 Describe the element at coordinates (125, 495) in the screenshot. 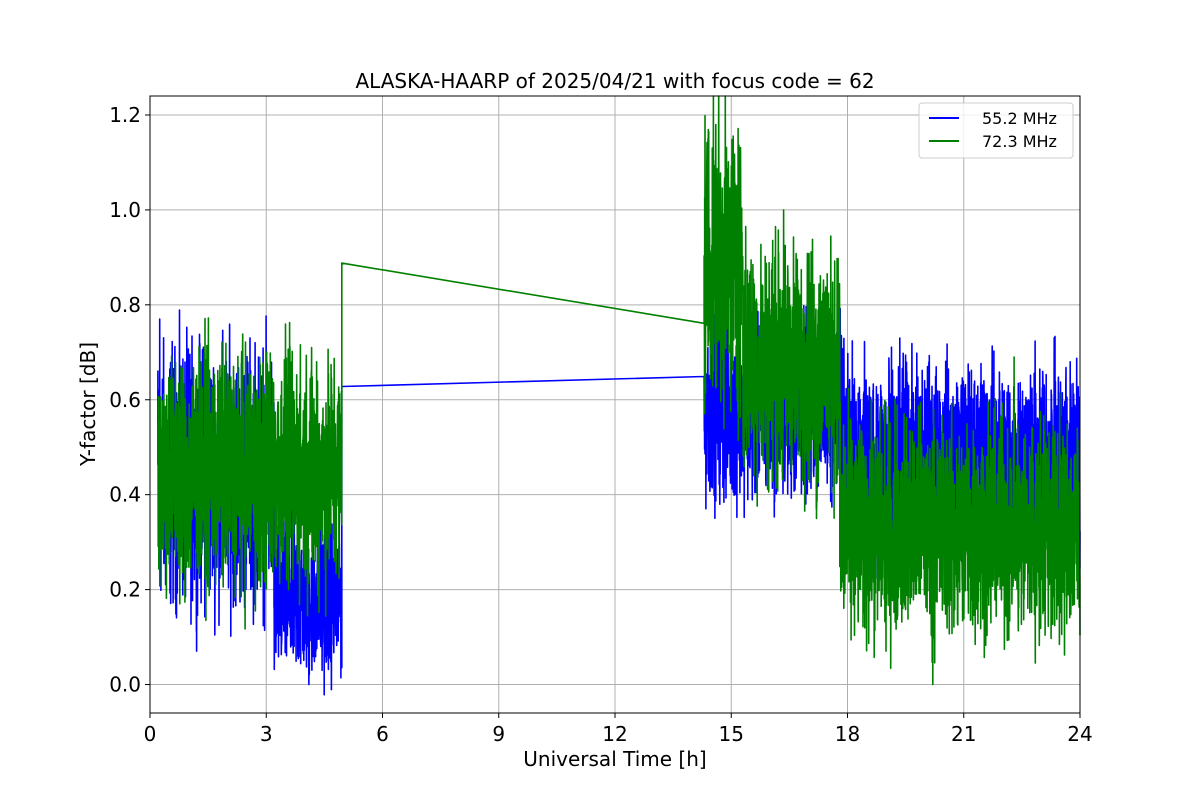

I see `y-tick-label: 0.4` at that location.